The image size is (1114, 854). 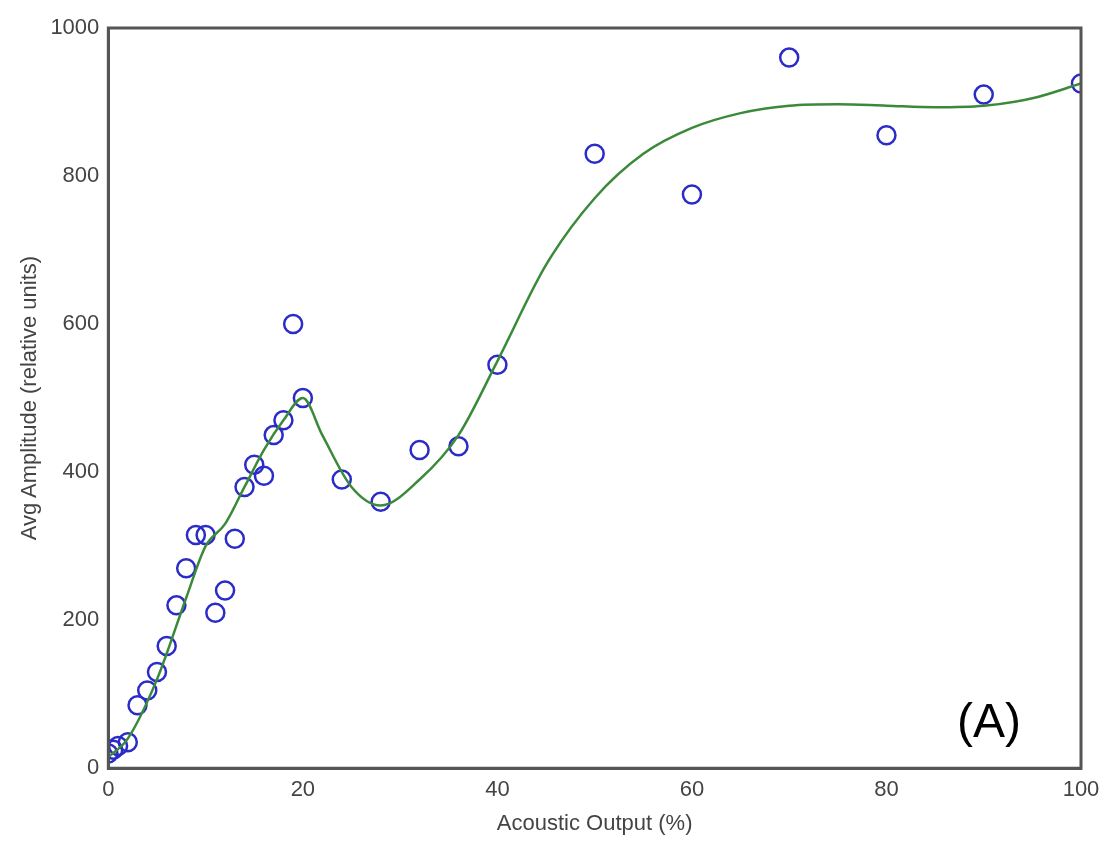 I want to click on y-tick-label: 400, so click(x=81, y=471).